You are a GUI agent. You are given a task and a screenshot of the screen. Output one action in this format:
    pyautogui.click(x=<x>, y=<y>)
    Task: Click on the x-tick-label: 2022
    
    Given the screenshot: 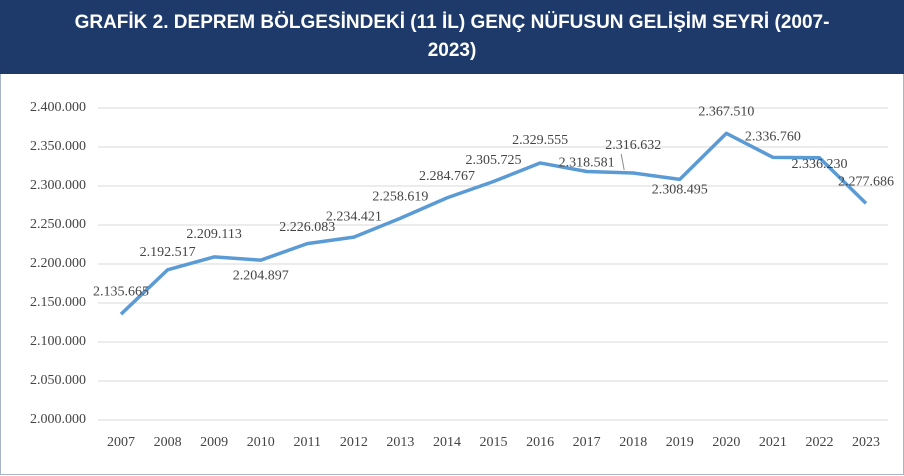 What is the action you would take?
    pyautogui.click(x=819, y=442)
    